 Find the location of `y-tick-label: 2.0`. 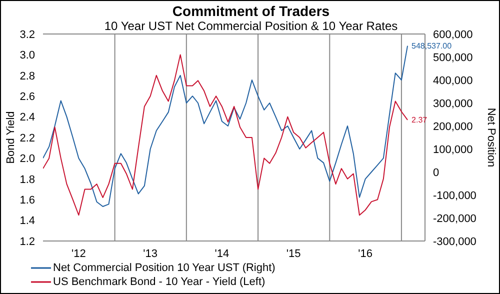

y-tick-label: 2.0 is located at coordinates (27, 159).